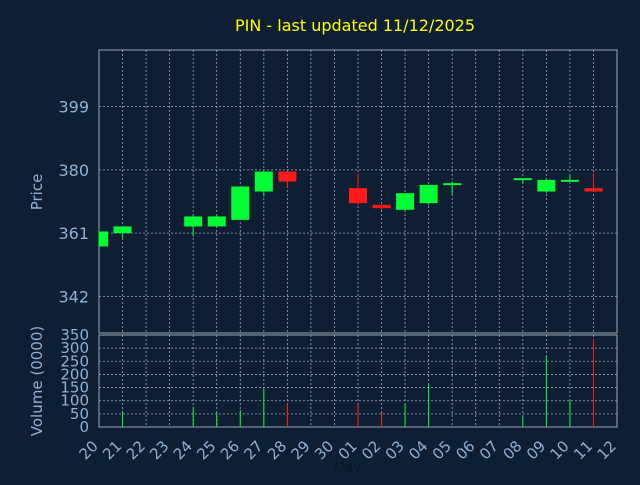 The width and height of the screenshot is (640, 485). Describe the element at coordinates (73, 233) in the screenshot. I see `price-tick-label: 361` at that location.